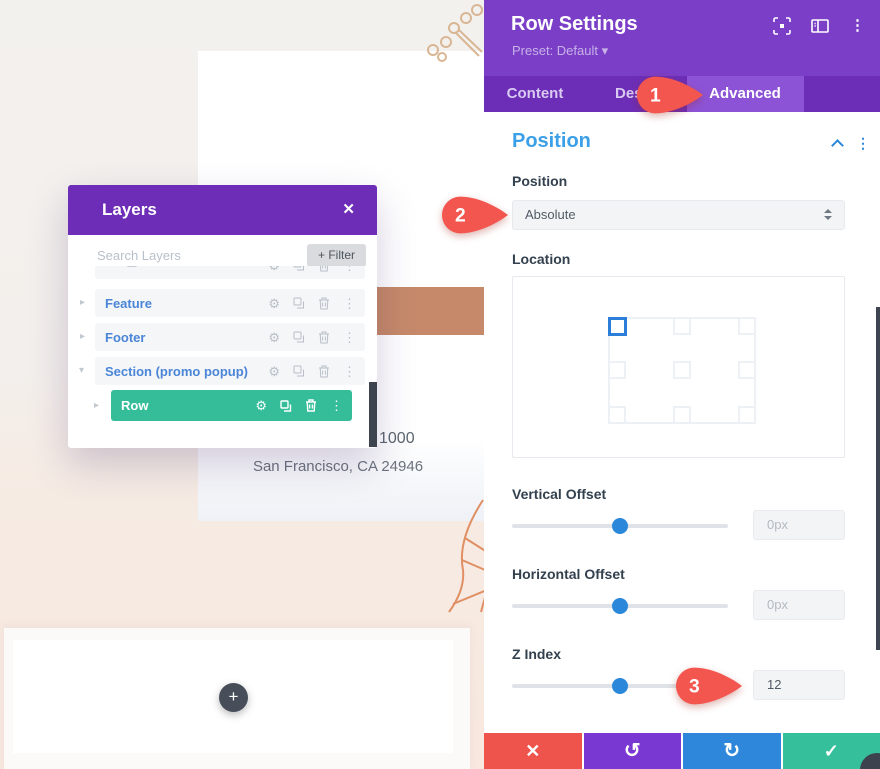 The image size is (880, 769). I want to click on clipped-layer-row: ⚙ ⋮, so click(230, 272).